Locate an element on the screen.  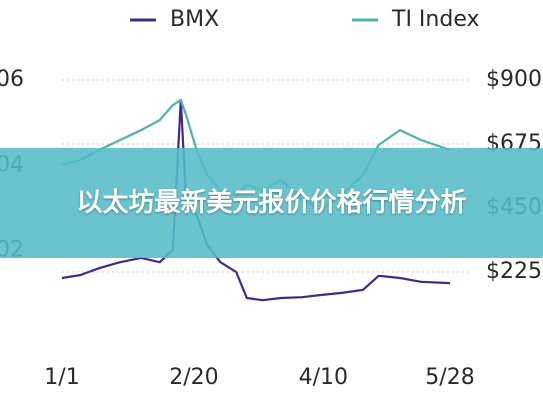
banner-title: 以太坊最新美元报价价格行情分析 is located at coordinates (271, 203).